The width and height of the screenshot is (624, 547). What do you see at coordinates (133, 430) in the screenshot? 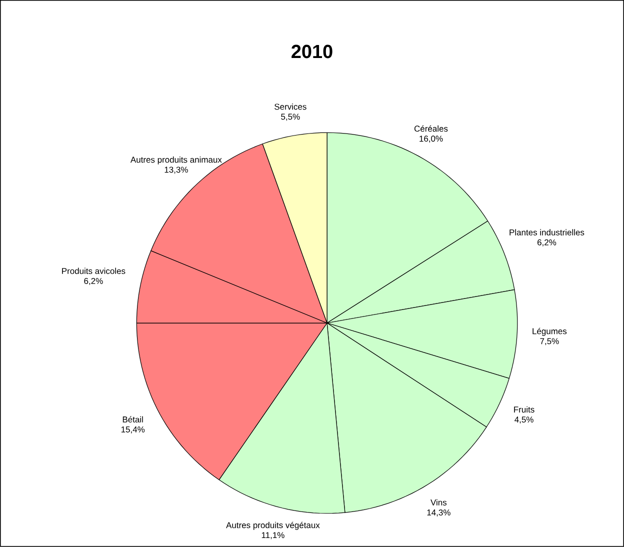
I see `data-label: 15,4%` at bounding box center [133, 430].